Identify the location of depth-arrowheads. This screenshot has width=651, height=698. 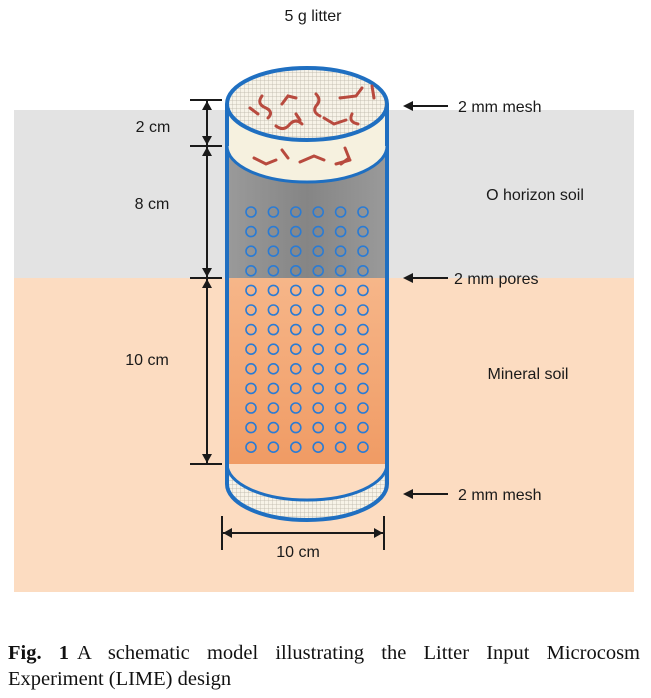
(207, 282).